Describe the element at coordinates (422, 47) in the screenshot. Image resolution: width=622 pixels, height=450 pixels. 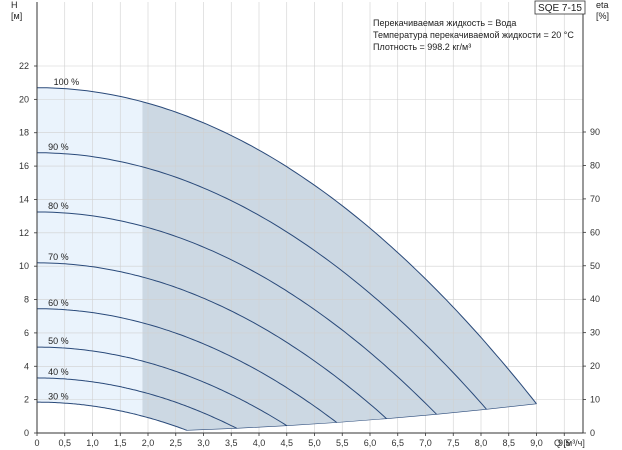
I see `annotation-density: Плотность = 998.2 кг/м³` at that location.